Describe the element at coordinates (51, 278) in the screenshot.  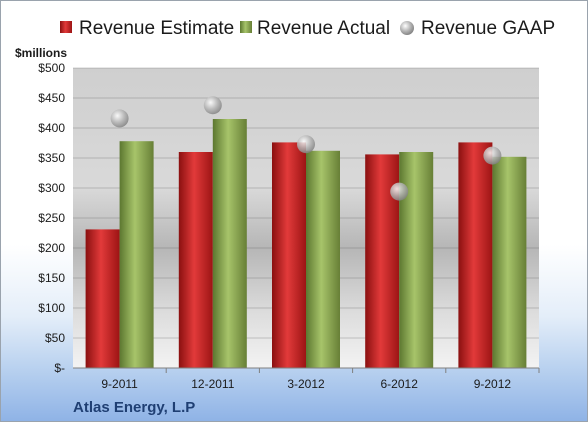
I see `y-tick-label: $150` at that location.